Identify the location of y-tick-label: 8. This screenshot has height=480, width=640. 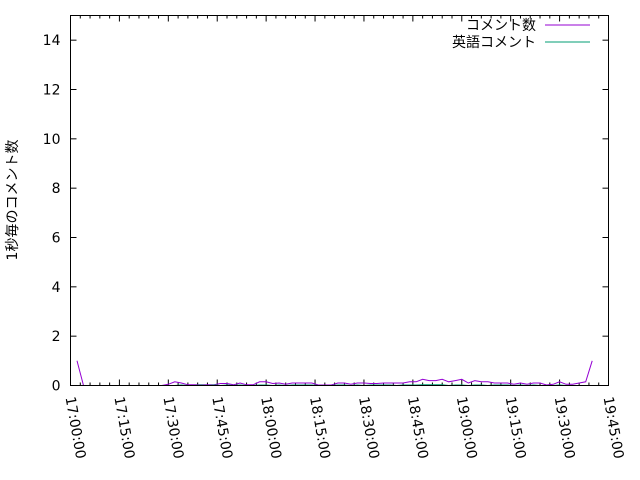
(56, 189).